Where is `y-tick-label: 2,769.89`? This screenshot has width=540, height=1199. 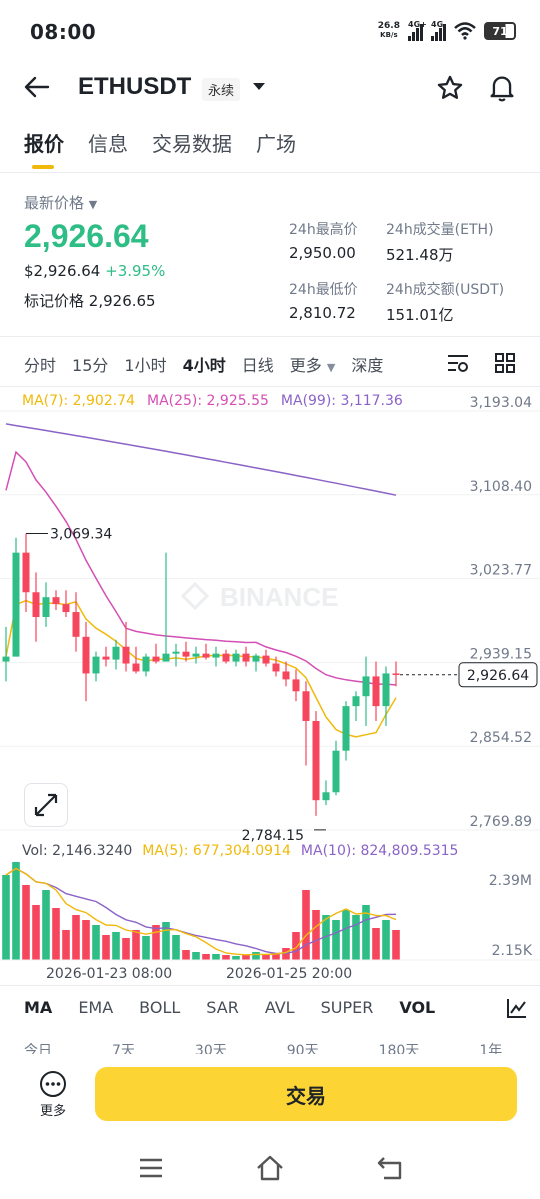 y-tick-label: 2,769.89 is located at coordinates (501, 822).